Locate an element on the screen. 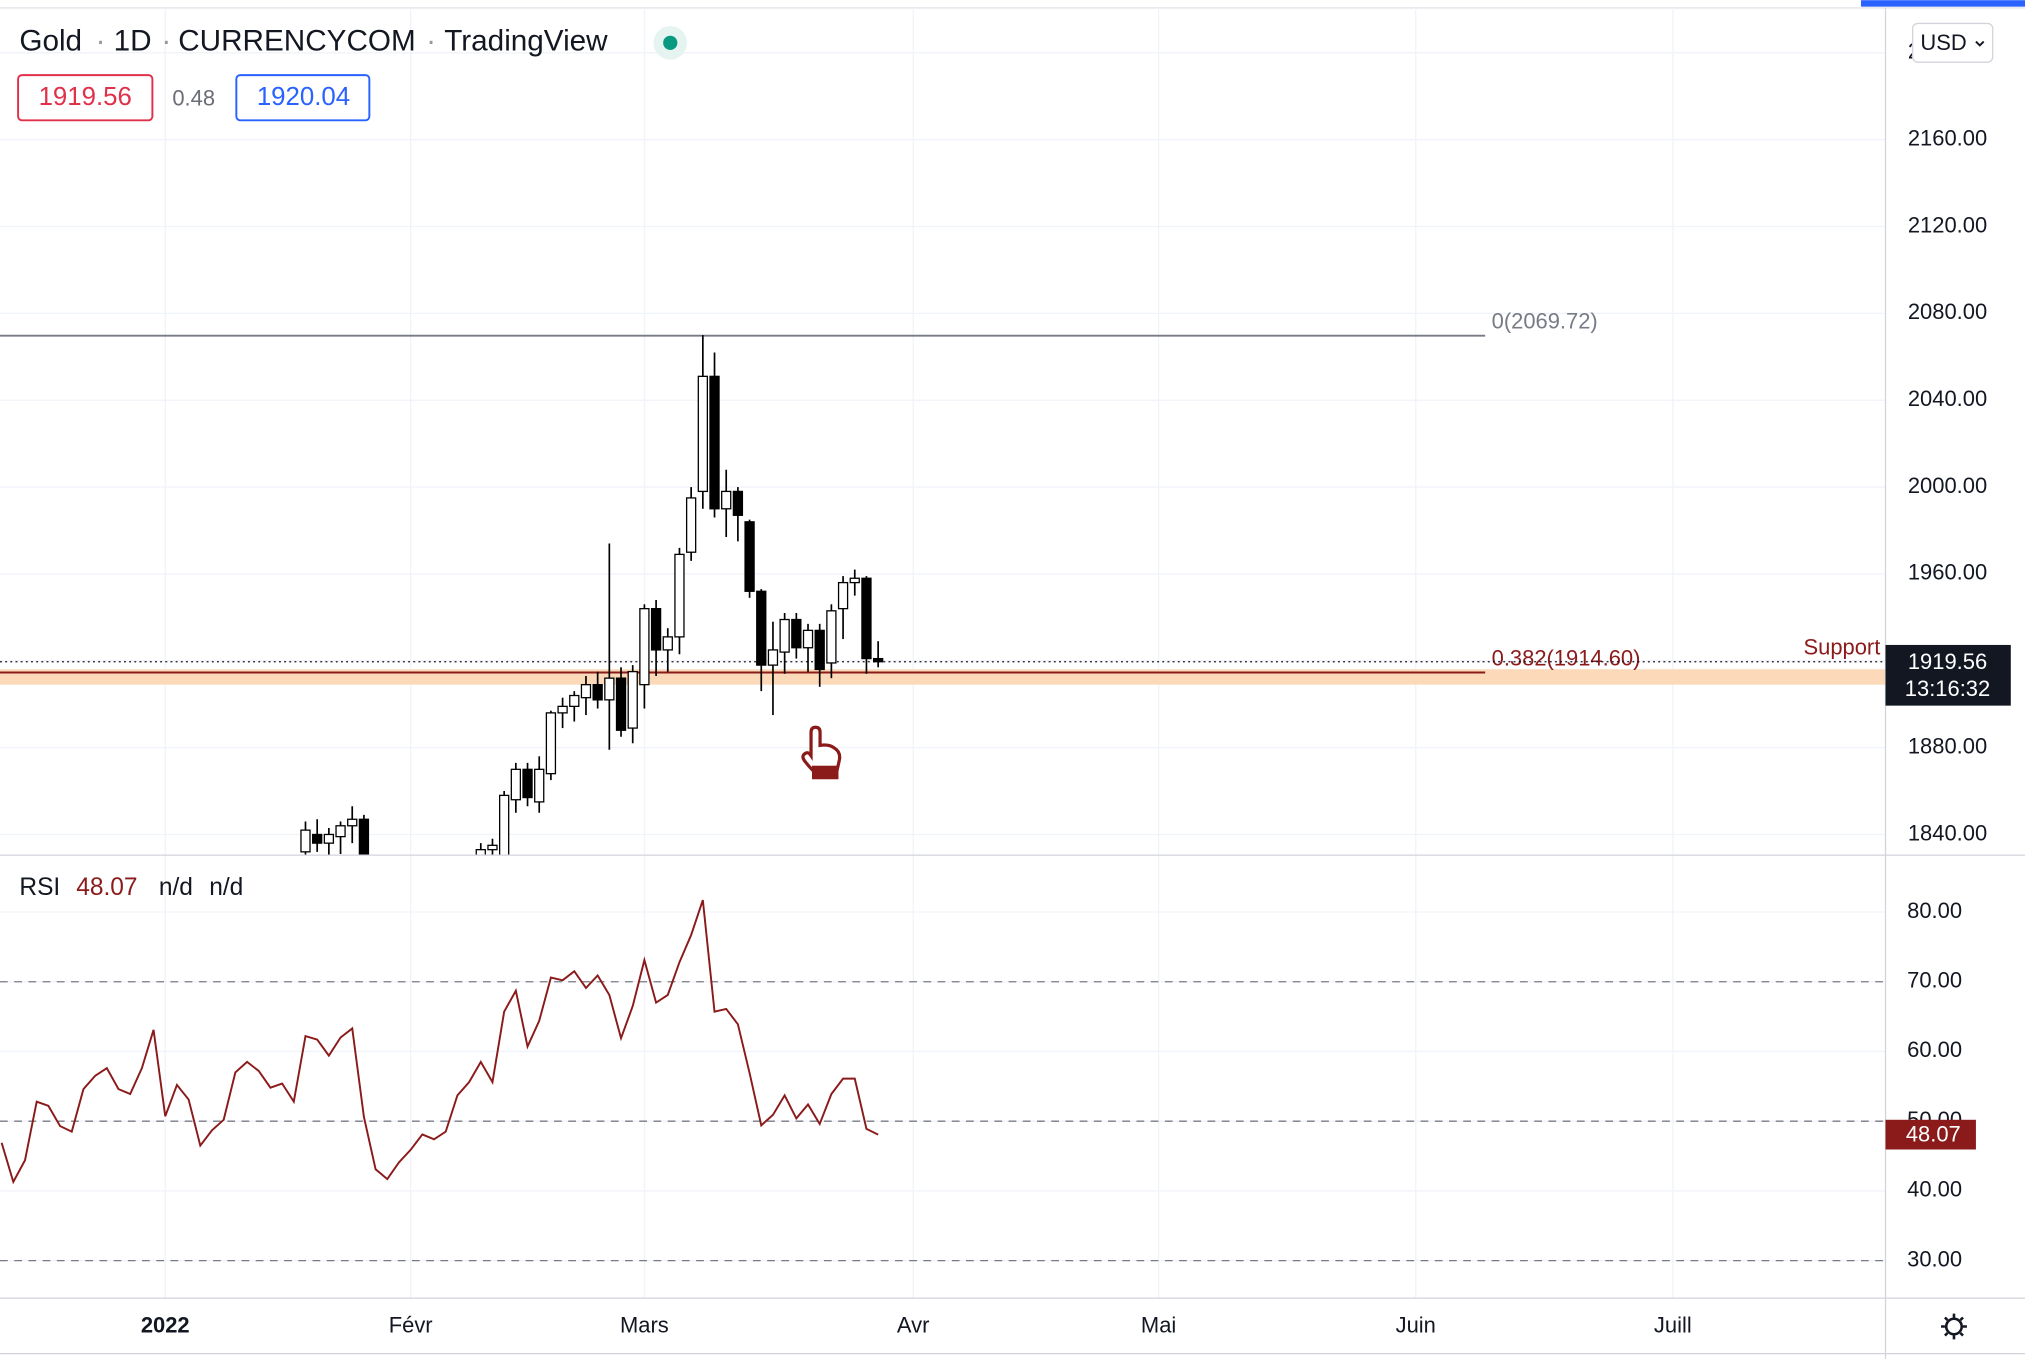 The height and width of the screenshot is (1359, 2025). status-dot is located at coordinates (670, 42).